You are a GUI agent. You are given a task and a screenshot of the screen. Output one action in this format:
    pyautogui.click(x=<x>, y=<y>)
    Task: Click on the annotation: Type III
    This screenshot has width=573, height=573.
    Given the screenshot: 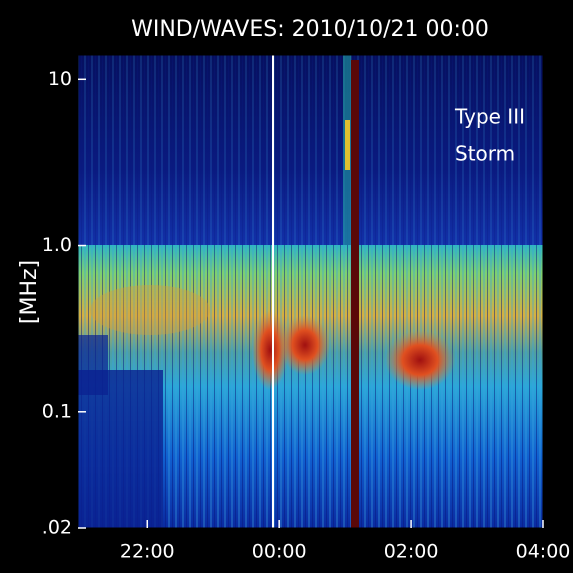 What is the action you would take?
    pyautogui.click(x=489, y=117)
    